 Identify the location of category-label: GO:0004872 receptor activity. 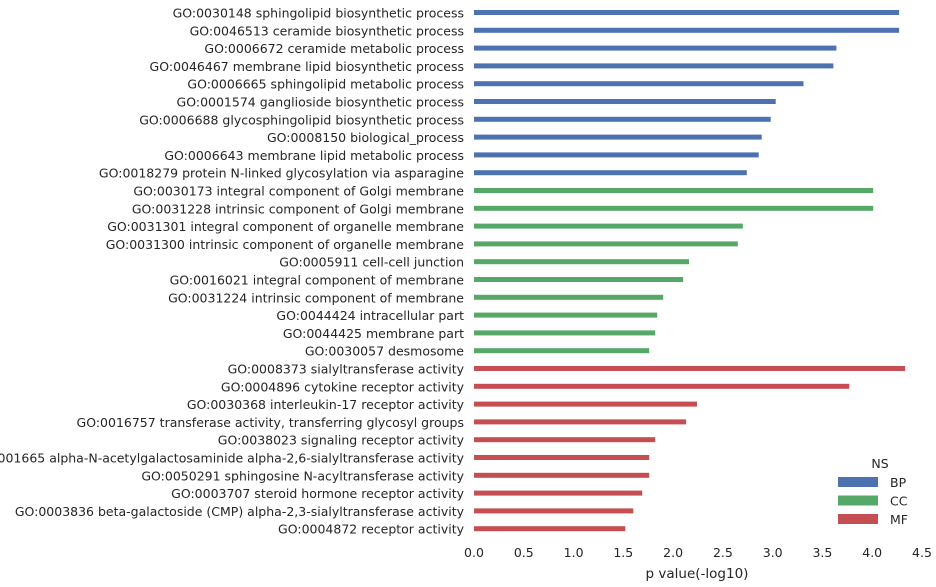
(371, 529).